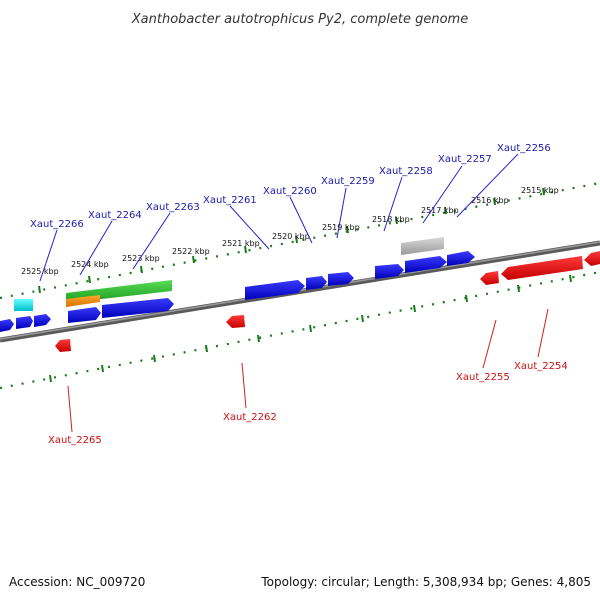 Image resolution: width=600 pixels, height=600 pixels. What do you see at coordinates (191, 251) in the screenshot?
I see `kbp-label: 2522 kbp` at bounding box center [191, 251].